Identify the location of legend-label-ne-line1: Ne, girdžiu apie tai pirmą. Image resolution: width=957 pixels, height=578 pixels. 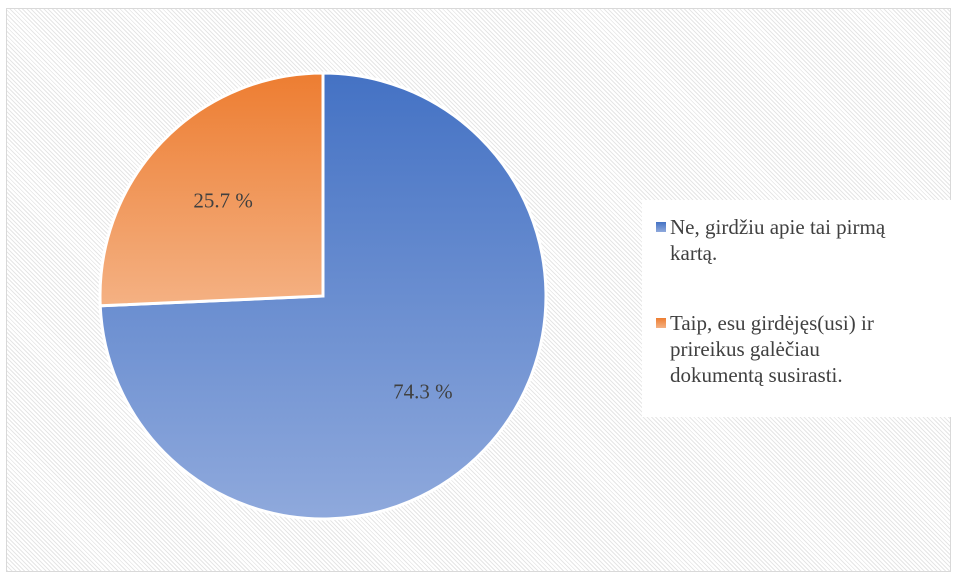
(778, 227).